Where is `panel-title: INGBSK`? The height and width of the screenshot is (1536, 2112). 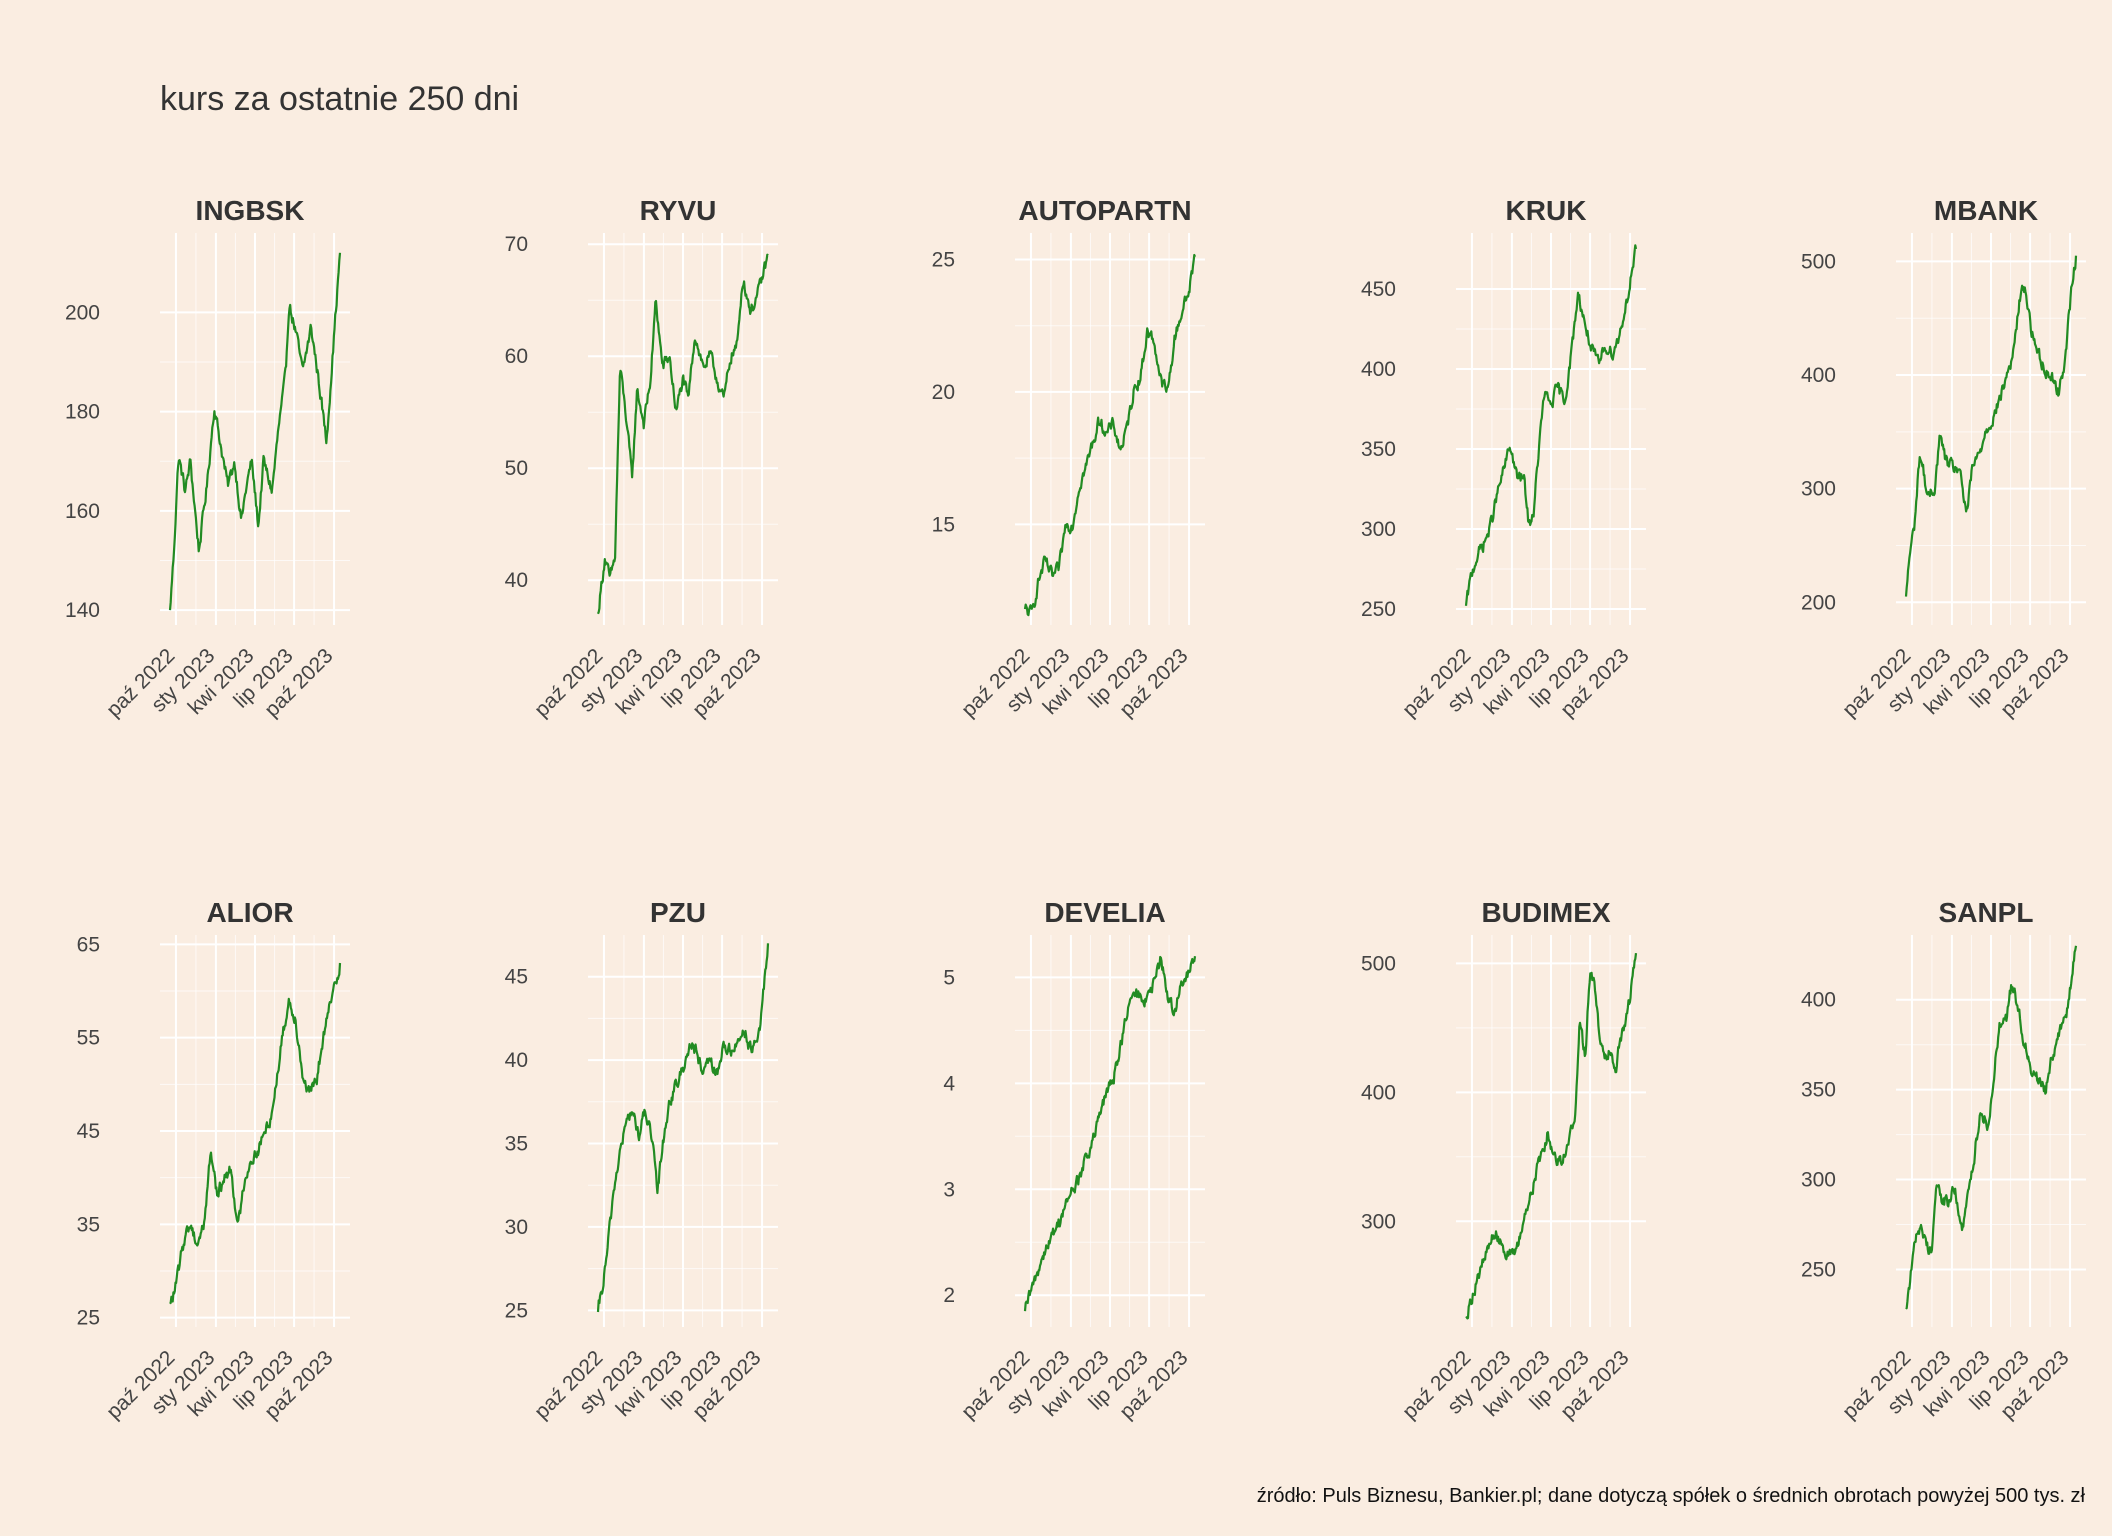
panel-title: INGBSK is located at coordinates (250, 210).